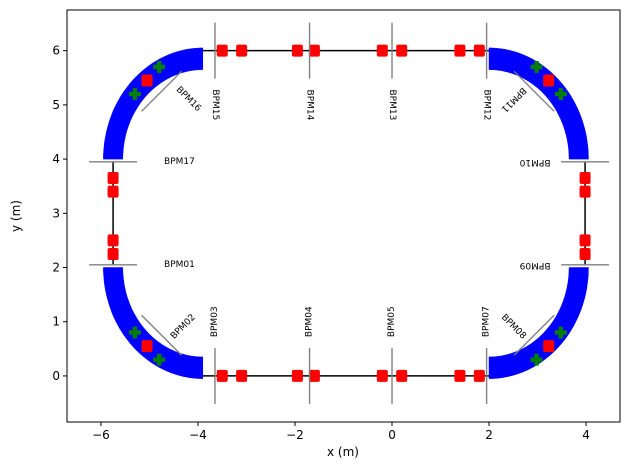 The image size is (630, 474). What do you see at coordinates (295, 435) in the screenshot?
I see `x-tick-label: −2` at bounding box center [295, 435].